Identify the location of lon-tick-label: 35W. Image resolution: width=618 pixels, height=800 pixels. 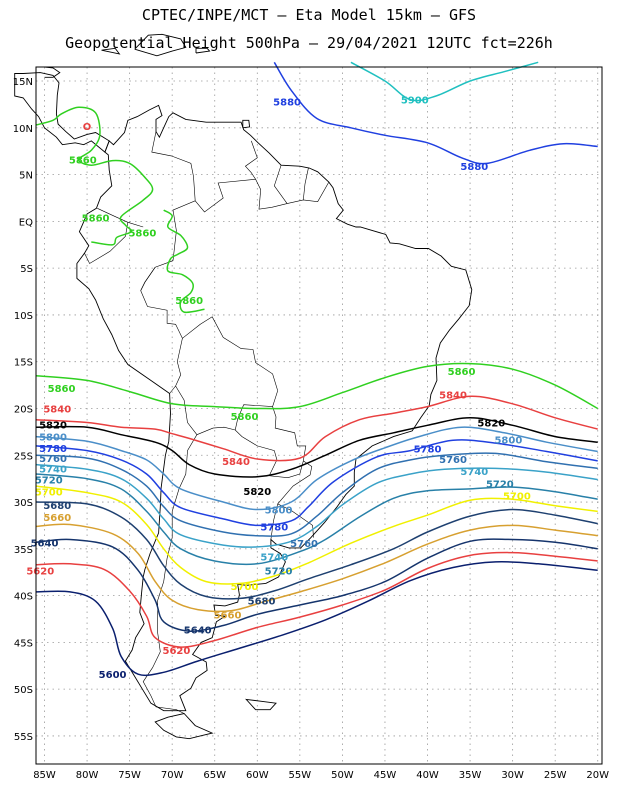
(470, 775).